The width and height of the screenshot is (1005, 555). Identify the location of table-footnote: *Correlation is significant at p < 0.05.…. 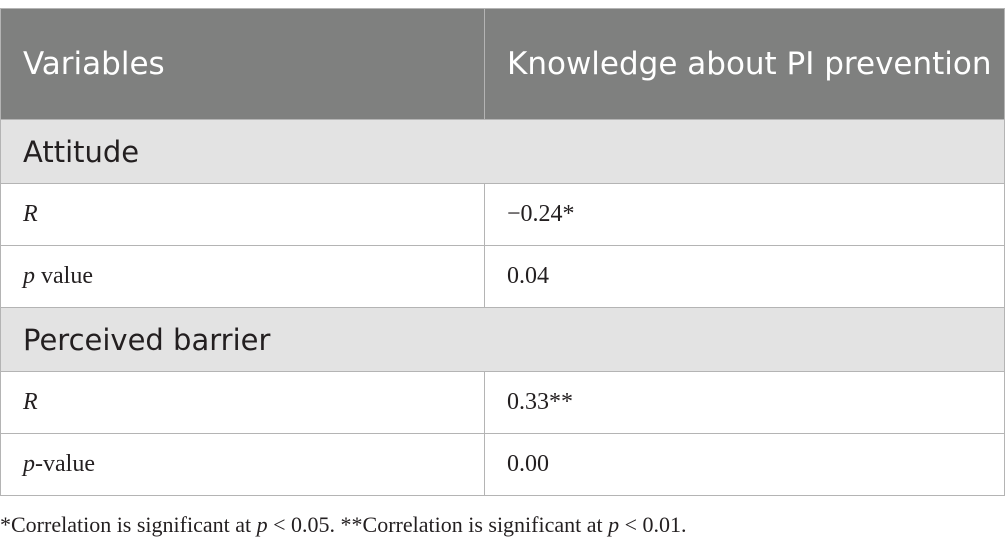
(343, 525).